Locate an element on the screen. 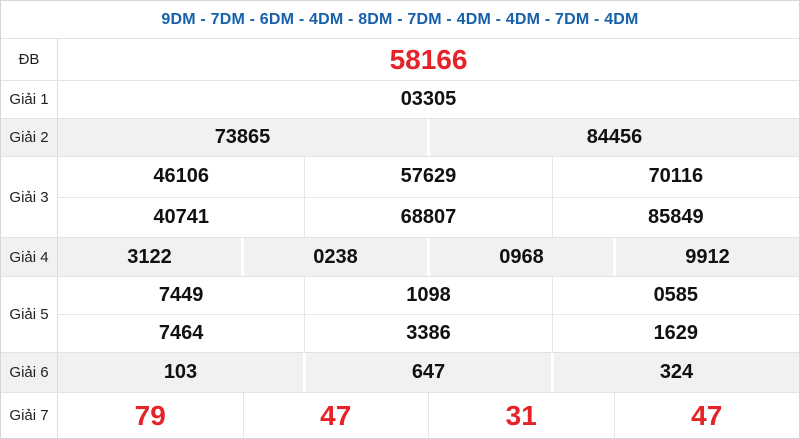  prize-row: Giải 1 03305 is located at coordinates (400, 99).